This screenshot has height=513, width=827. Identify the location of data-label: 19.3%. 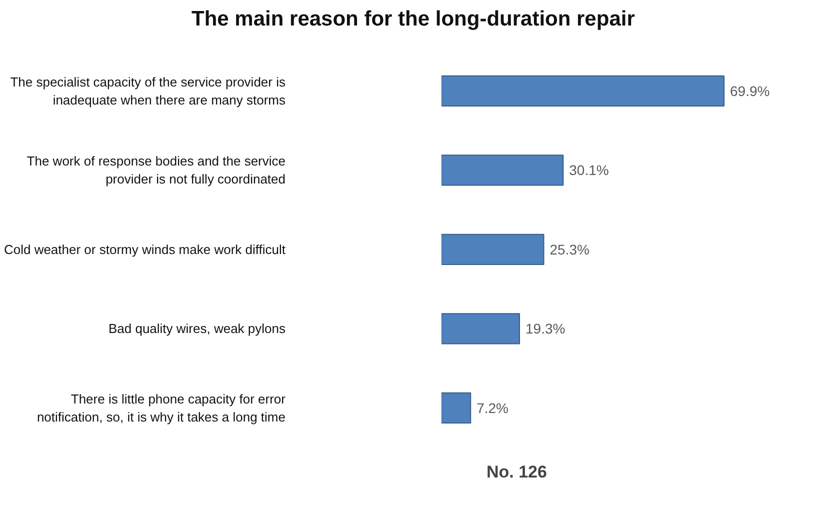
(546, 328).